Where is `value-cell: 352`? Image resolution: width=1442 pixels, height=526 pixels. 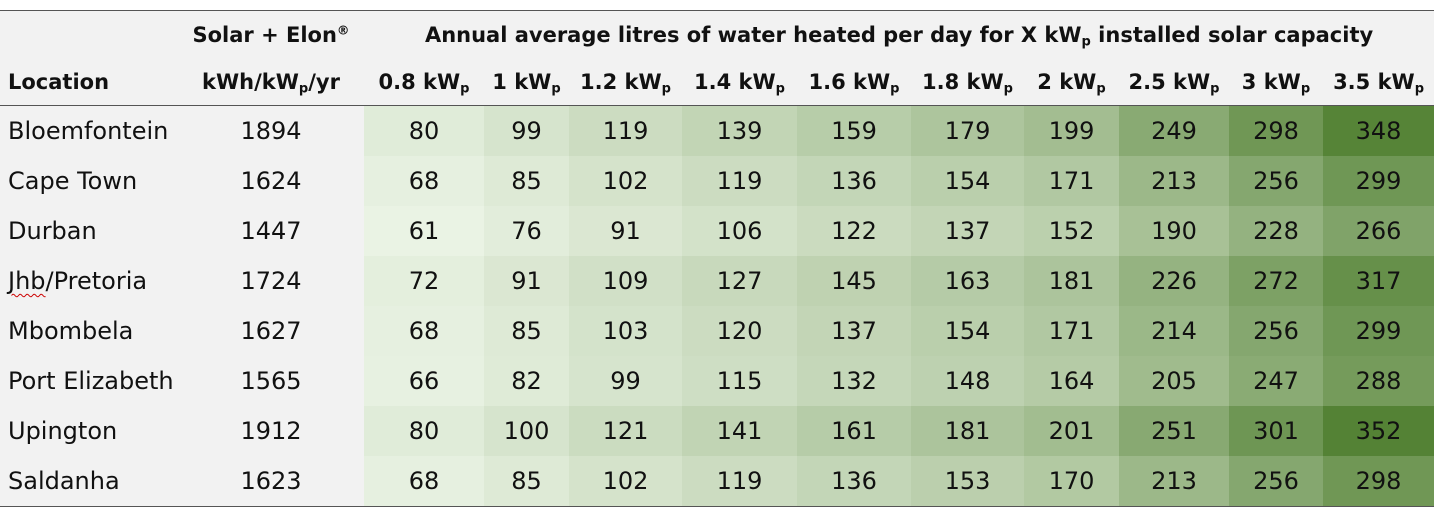 value-cell: 352 is located at coordinates (1379, 431).